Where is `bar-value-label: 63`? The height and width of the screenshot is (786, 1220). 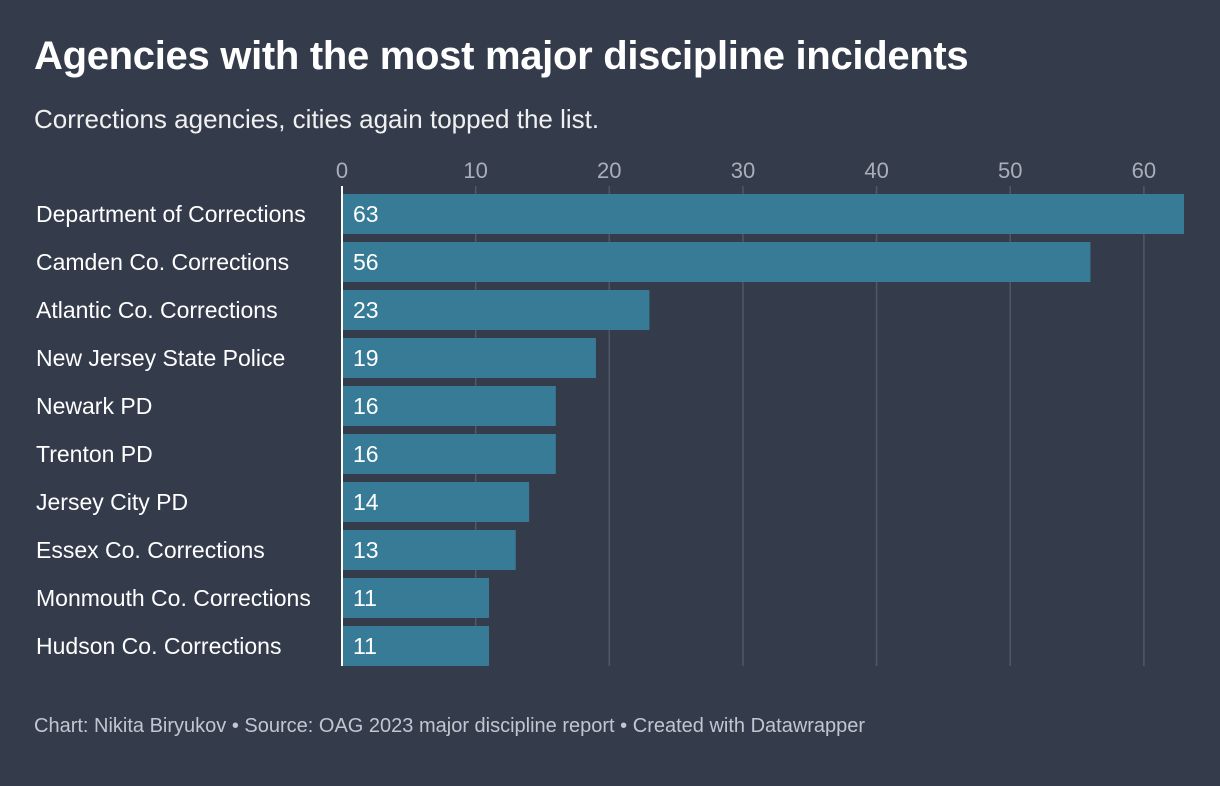 bar-value-label: 63 is located at coordinates (366, 214).